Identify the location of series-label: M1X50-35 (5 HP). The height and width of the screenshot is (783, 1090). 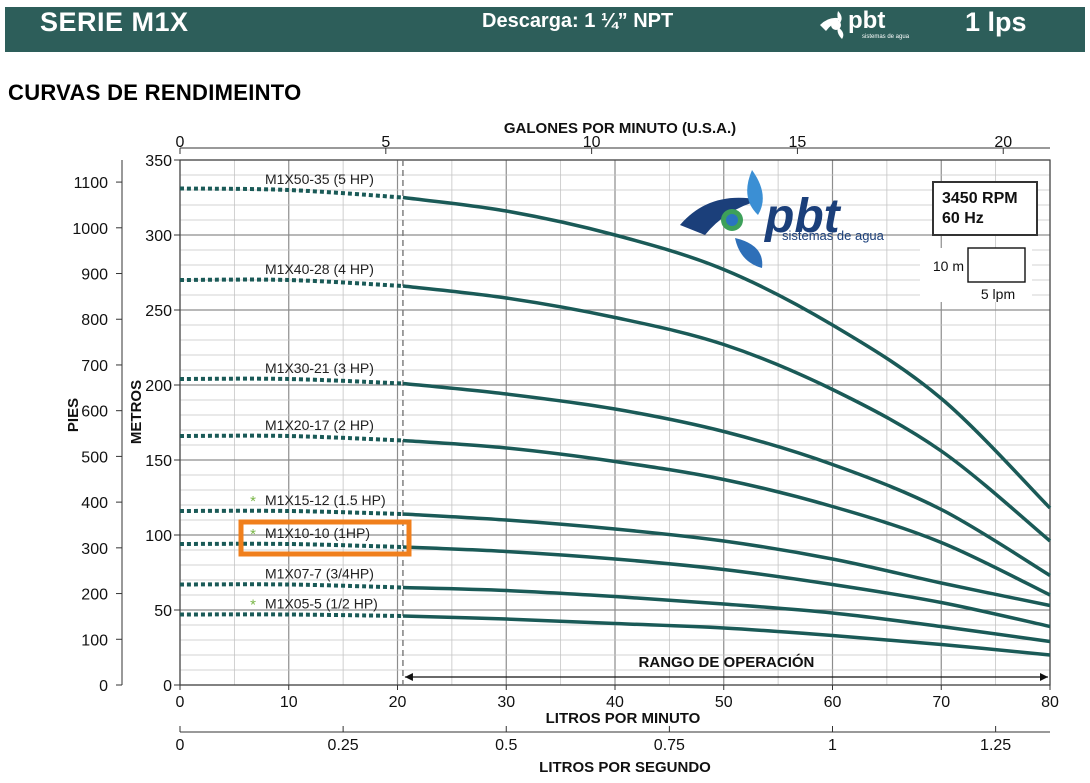
(319, 179).